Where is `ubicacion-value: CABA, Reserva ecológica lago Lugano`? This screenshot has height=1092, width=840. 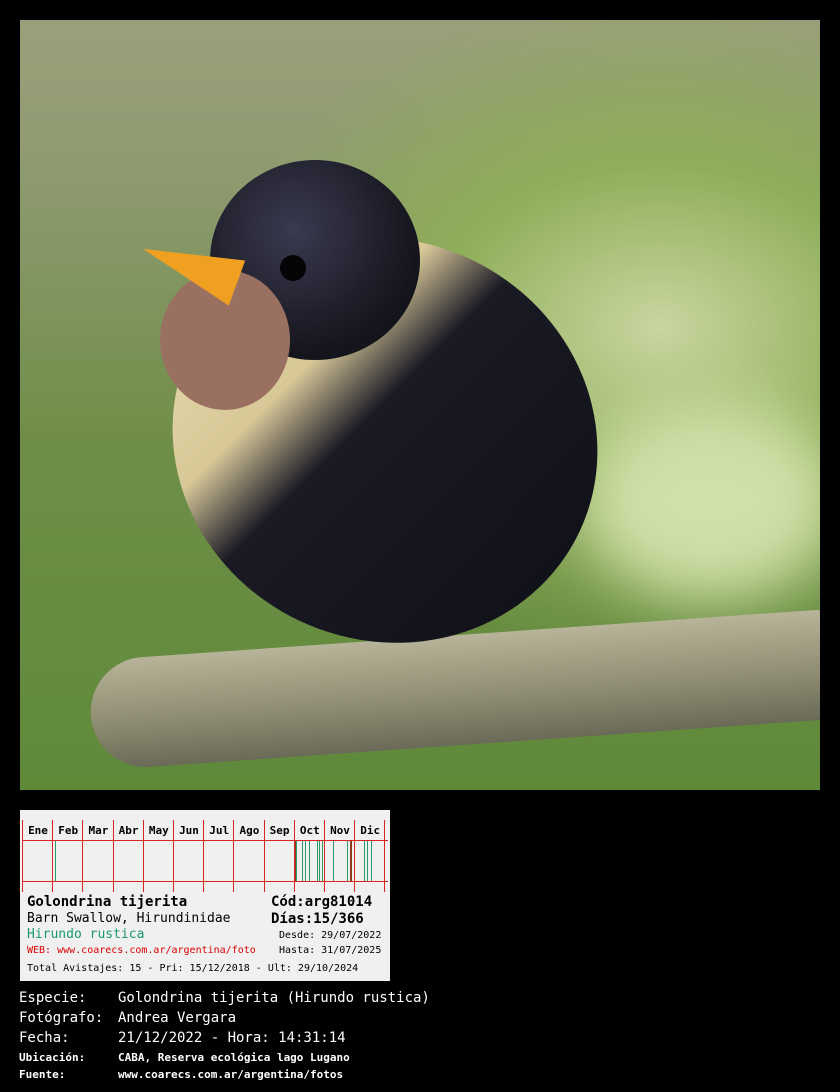
ubicacion-value: CABA, Reserva ecológica lago Lugano is located at coordinates (234, 1057).